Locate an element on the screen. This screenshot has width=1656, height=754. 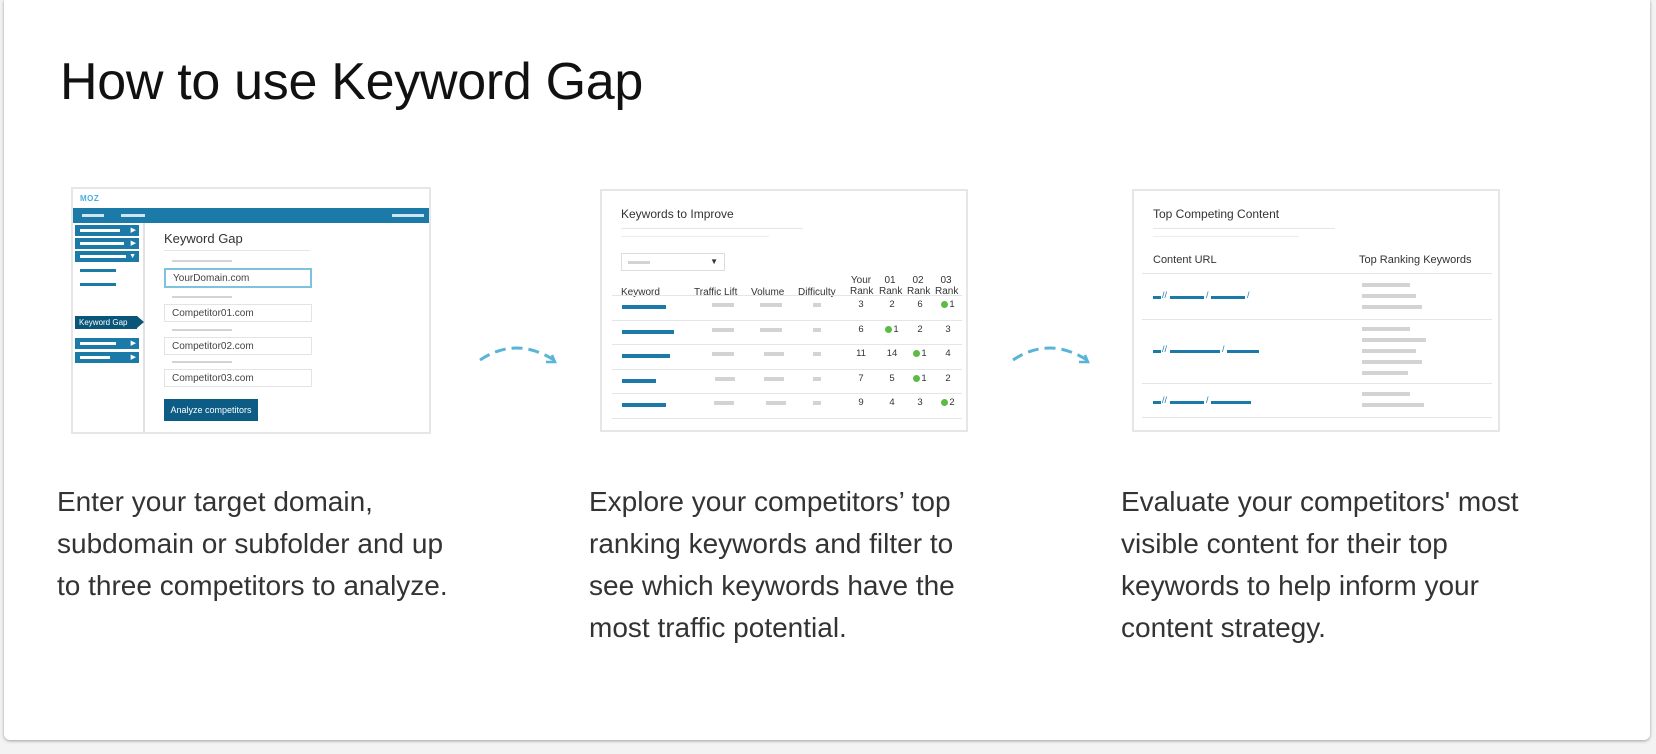
rank-r02-cell: 2 is located at coordinates (920, 329).